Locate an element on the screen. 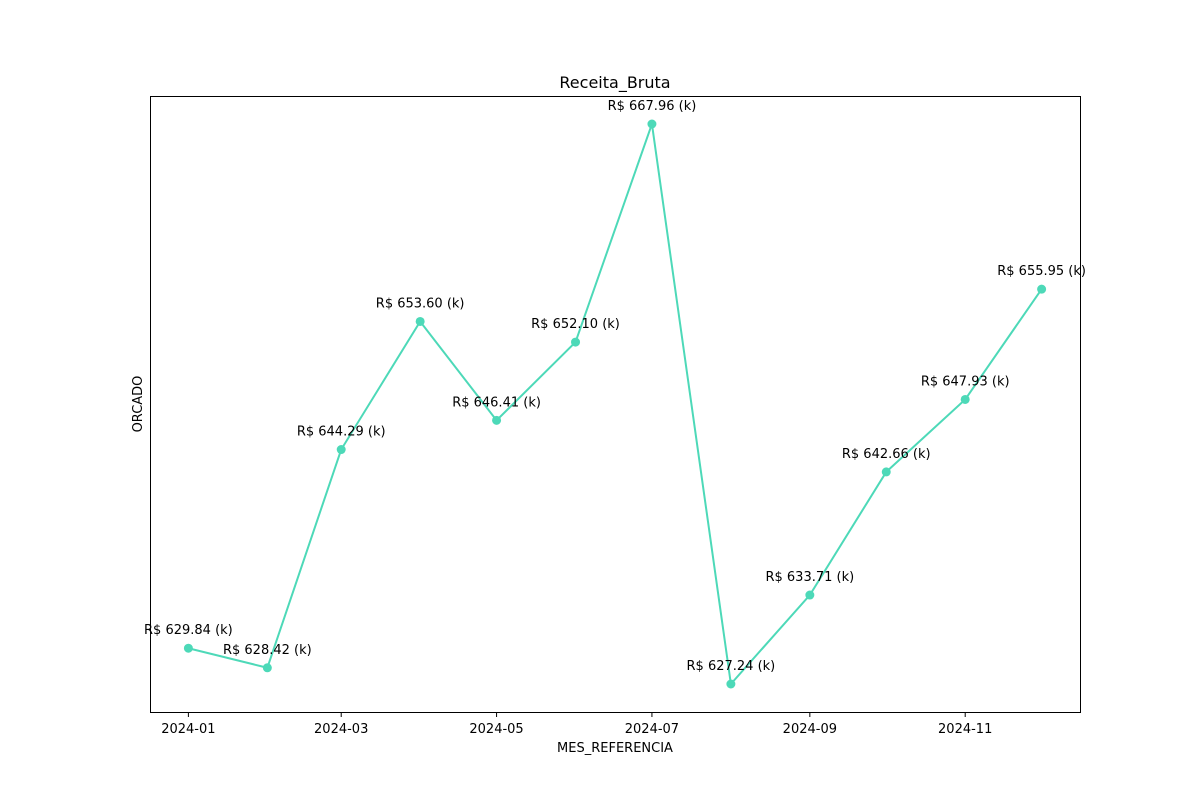 This screenshot has width=1200, height=800. data-label: R$ 644.29 (k) is located at coordinates (341, 432).